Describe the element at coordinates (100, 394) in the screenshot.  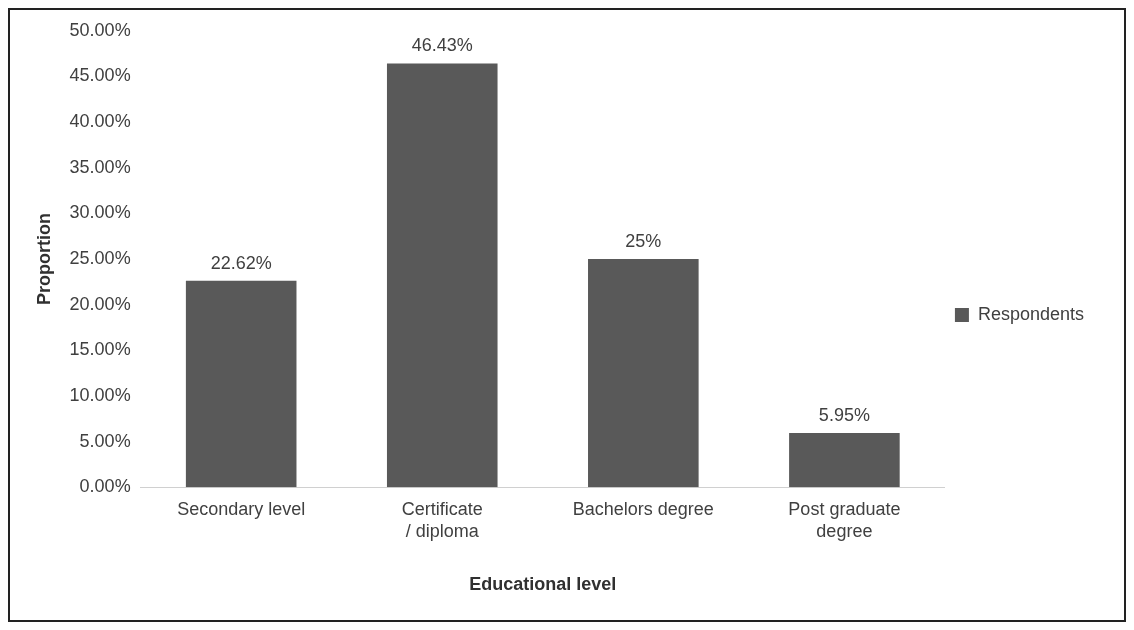
I see `y-tick-label: 10.00%` at that location.